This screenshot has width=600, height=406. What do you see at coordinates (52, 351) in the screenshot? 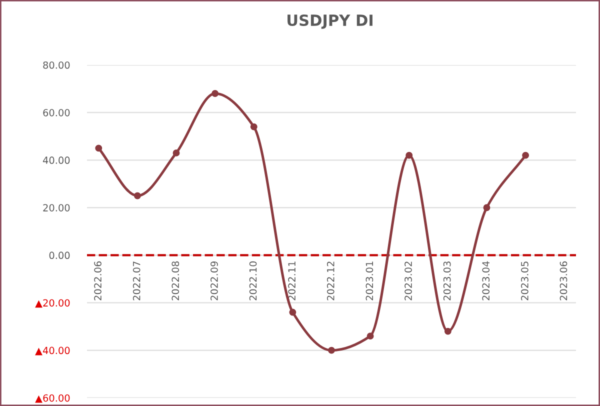
I see `y-tick-label: ▲40.00` at bounding box center [52, 351].